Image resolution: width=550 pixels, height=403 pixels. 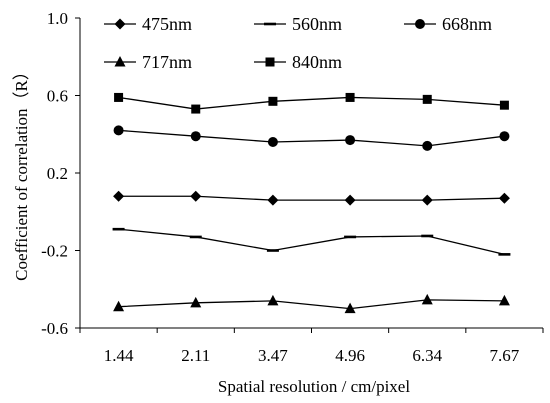 I want to click on series-668nm, so click(x=311, y=138).